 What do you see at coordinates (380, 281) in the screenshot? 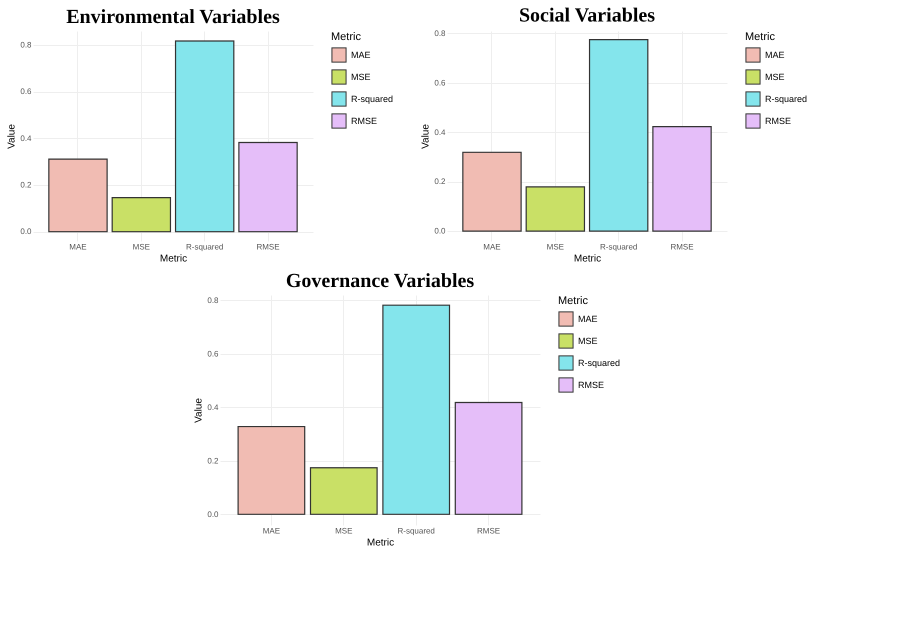
I see `chart-title: Governance Variables` at bounding box center [380, 281].